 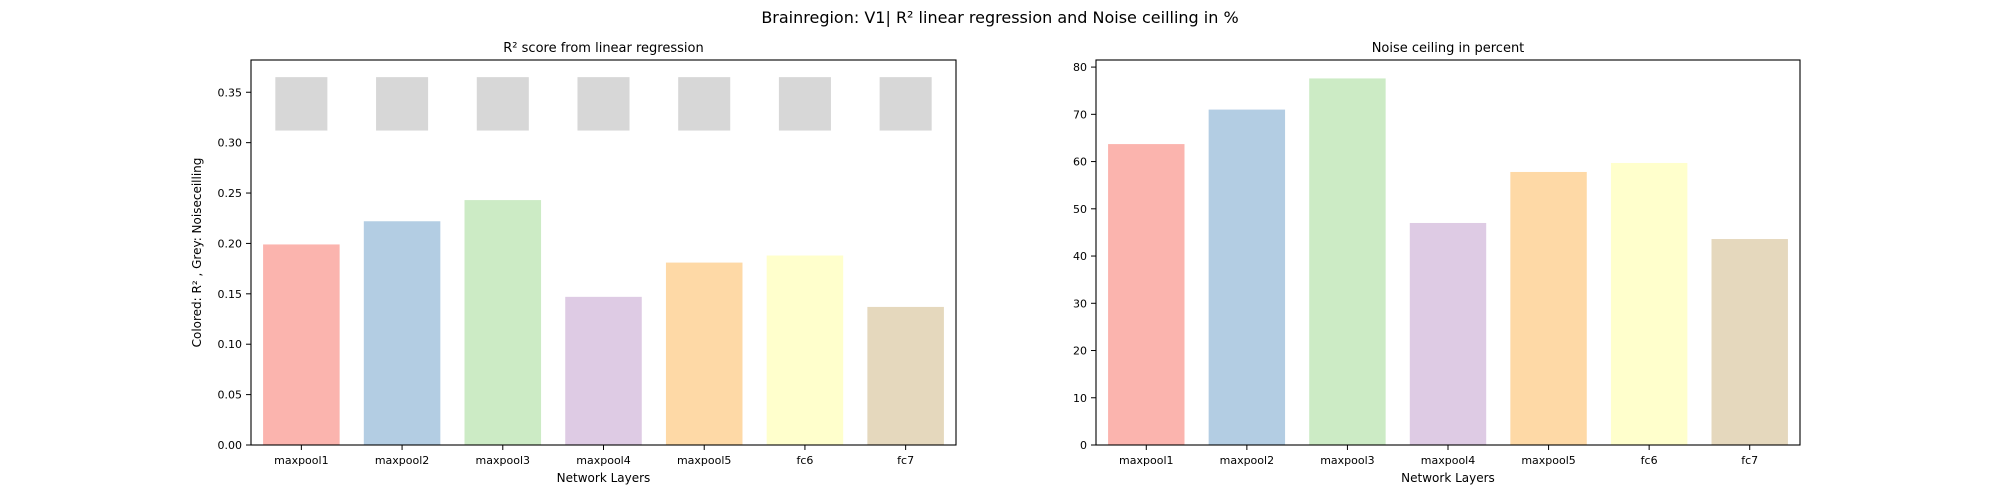 I want to click on y-tick-label: 40, so click(x=1080, y=256).